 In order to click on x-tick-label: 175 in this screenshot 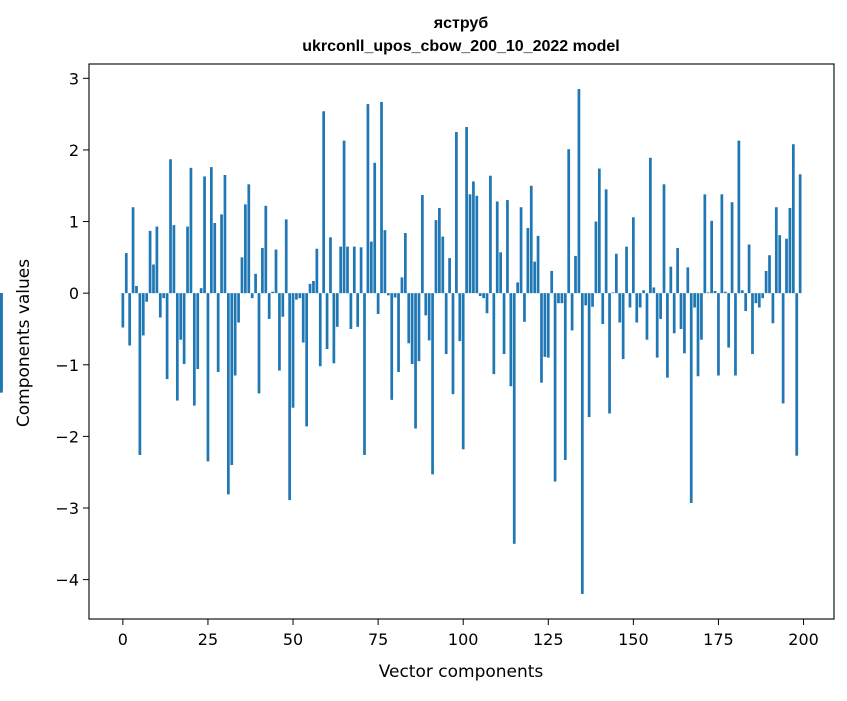, I will do `click(718, 639)`.